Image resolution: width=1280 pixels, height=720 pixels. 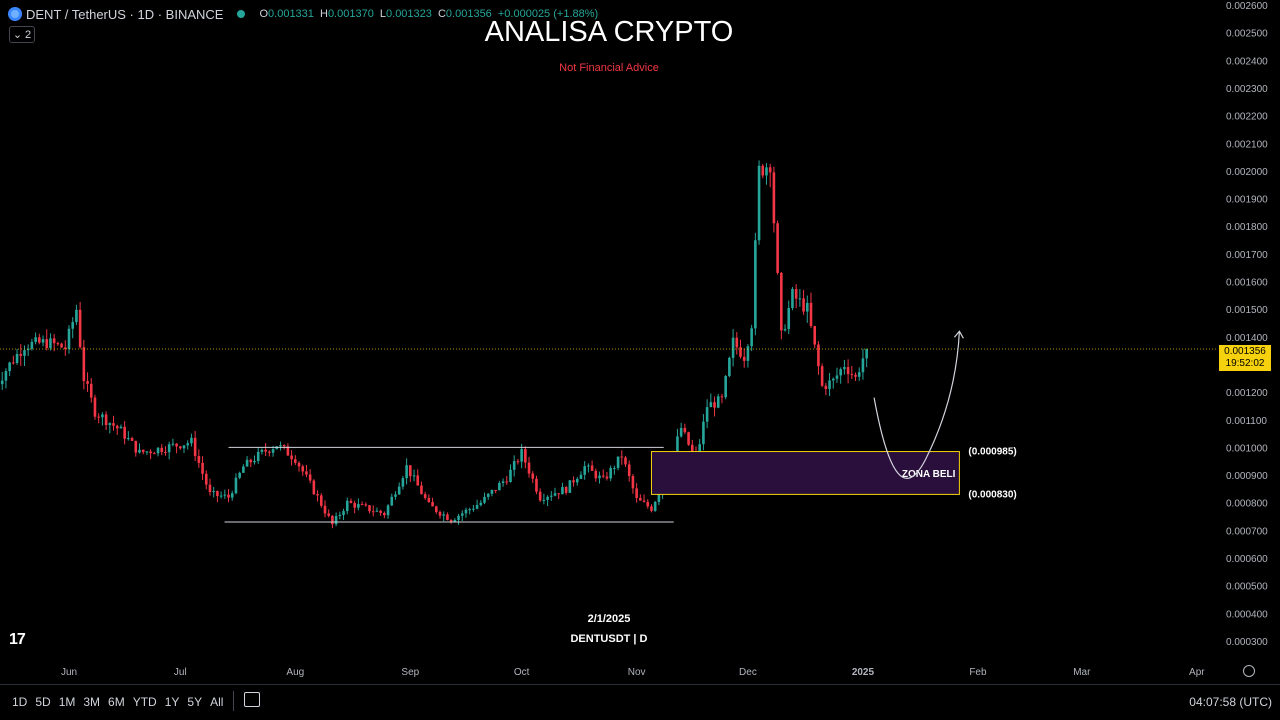 What do you see at coordinates (1249, 671) in the screenshot?
I see `gear-icon` at bounding box center [1249, 671].